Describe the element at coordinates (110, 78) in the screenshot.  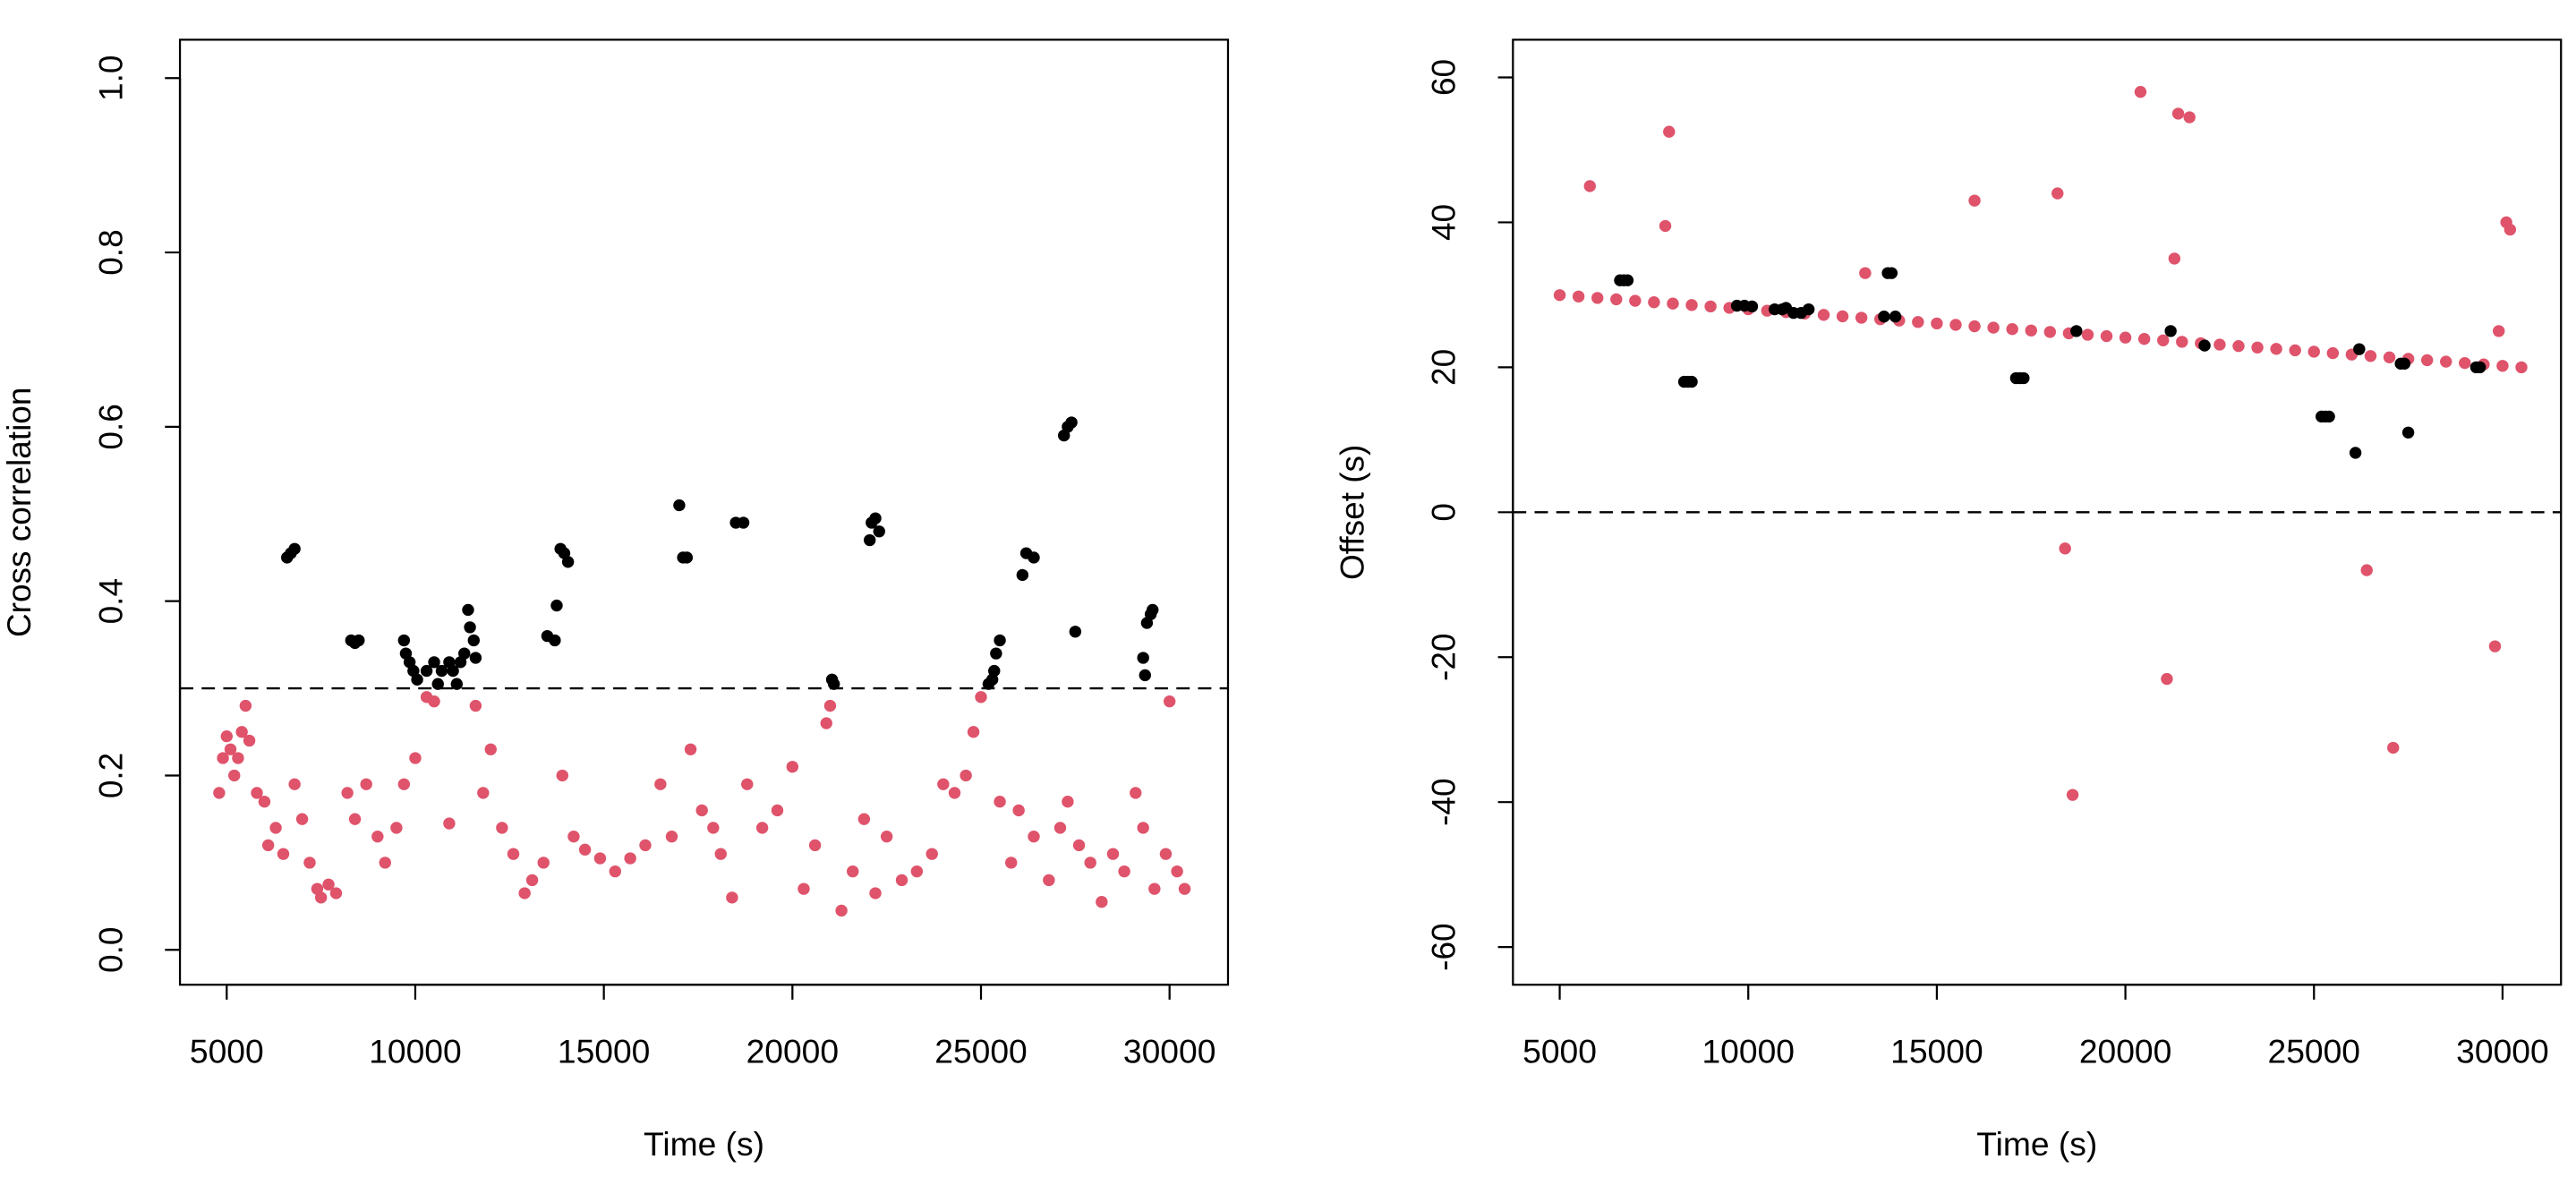
I see `y-tick-label: 1.0` at that location.